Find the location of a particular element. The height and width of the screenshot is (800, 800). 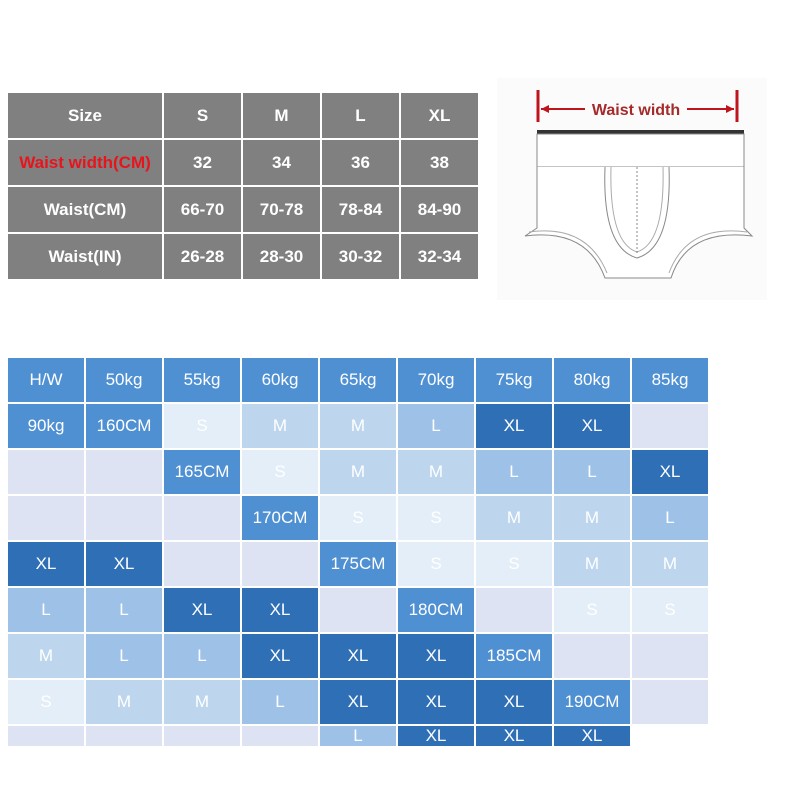

table-cell: 32 is located at coordinates (202, 162).